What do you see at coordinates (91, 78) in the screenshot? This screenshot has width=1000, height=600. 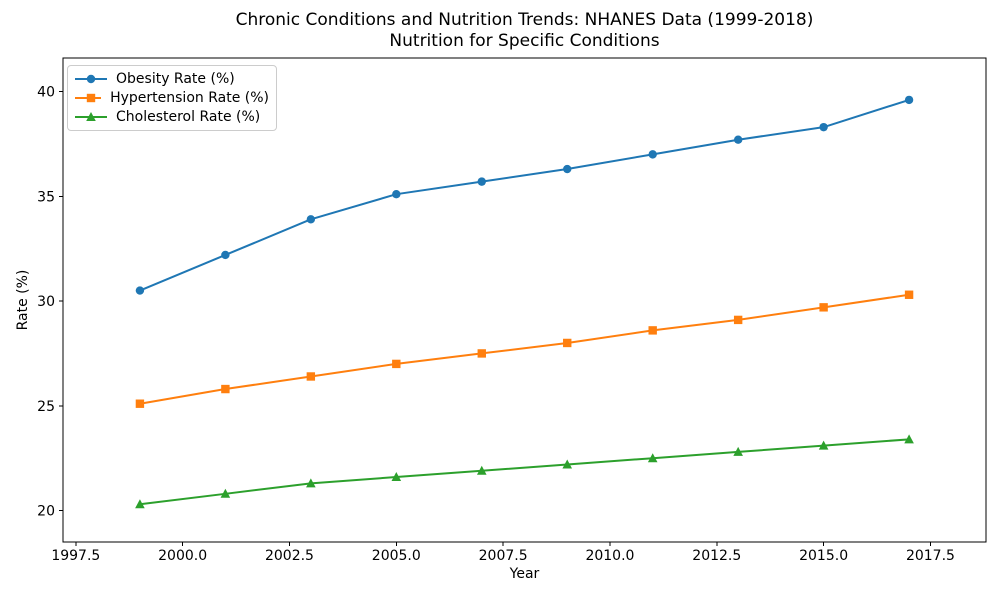 I see `legend-sample-obesity-icon` at bounding box center [91, 78].